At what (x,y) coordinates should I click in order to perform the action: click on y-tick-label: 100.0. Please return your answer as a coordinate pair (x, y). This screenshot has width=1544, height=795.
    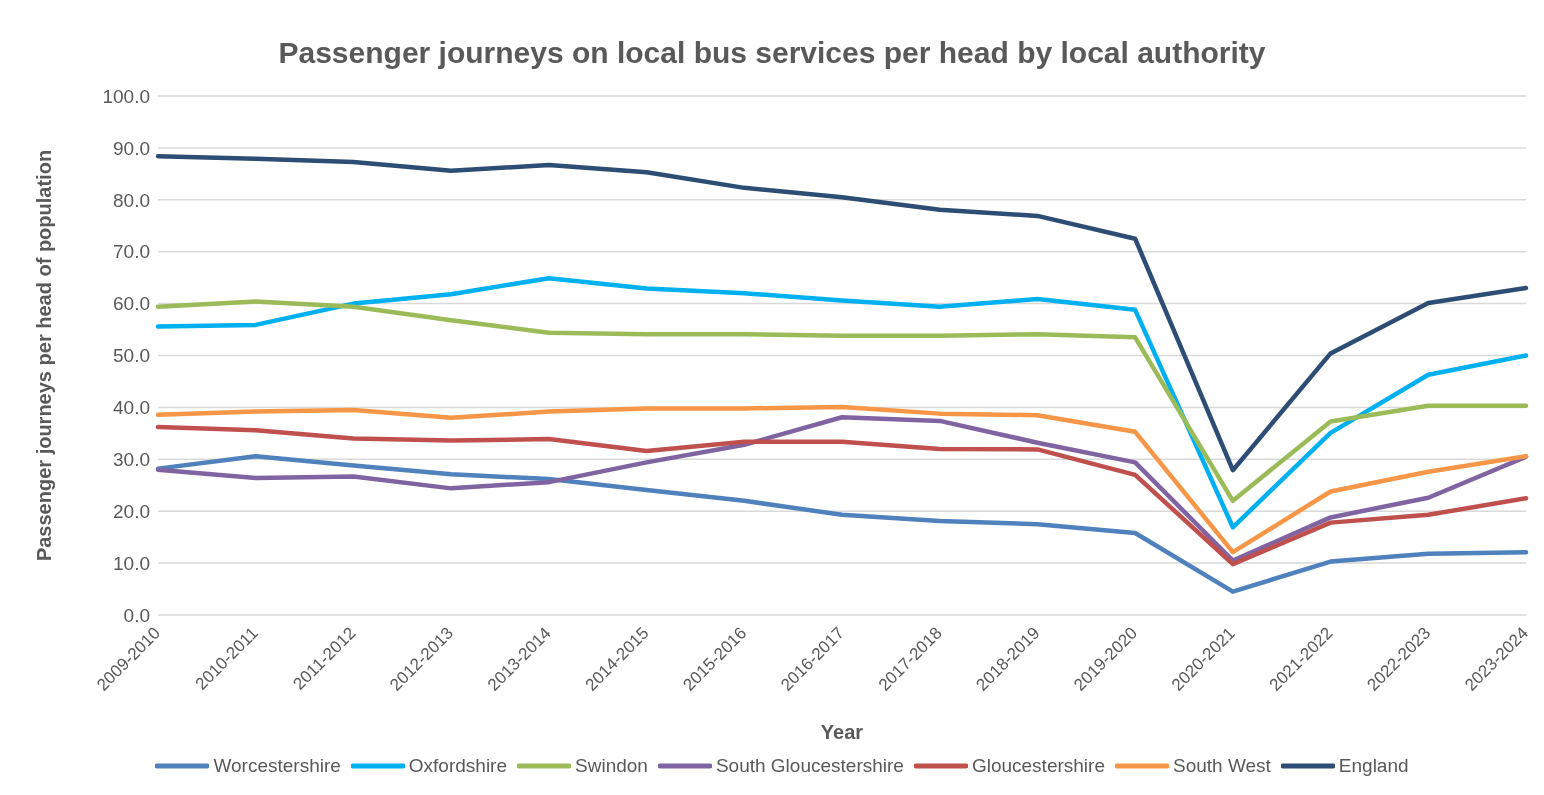
    Looking at the image, I should click on (126, 96).